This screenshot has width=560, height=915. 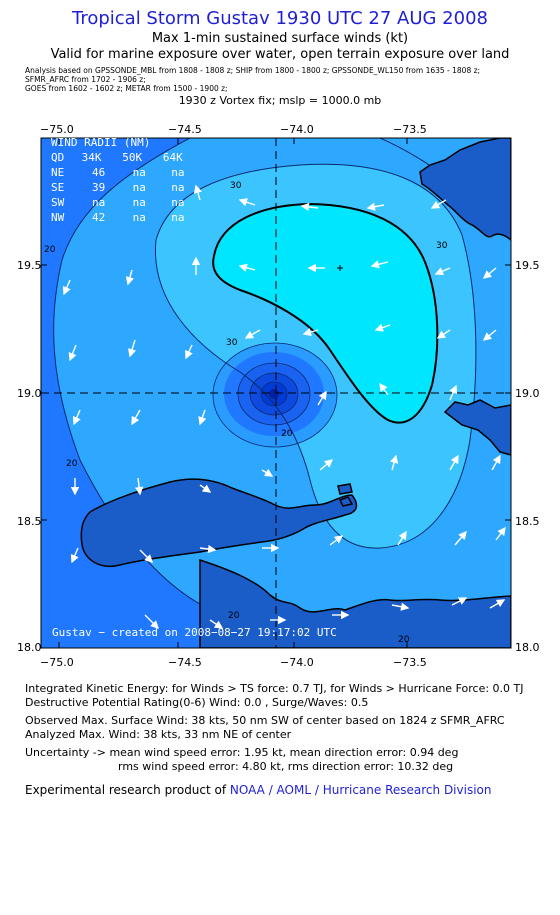 I want to click on lon-tick-top: −74.0, so click(x=297, y=129).